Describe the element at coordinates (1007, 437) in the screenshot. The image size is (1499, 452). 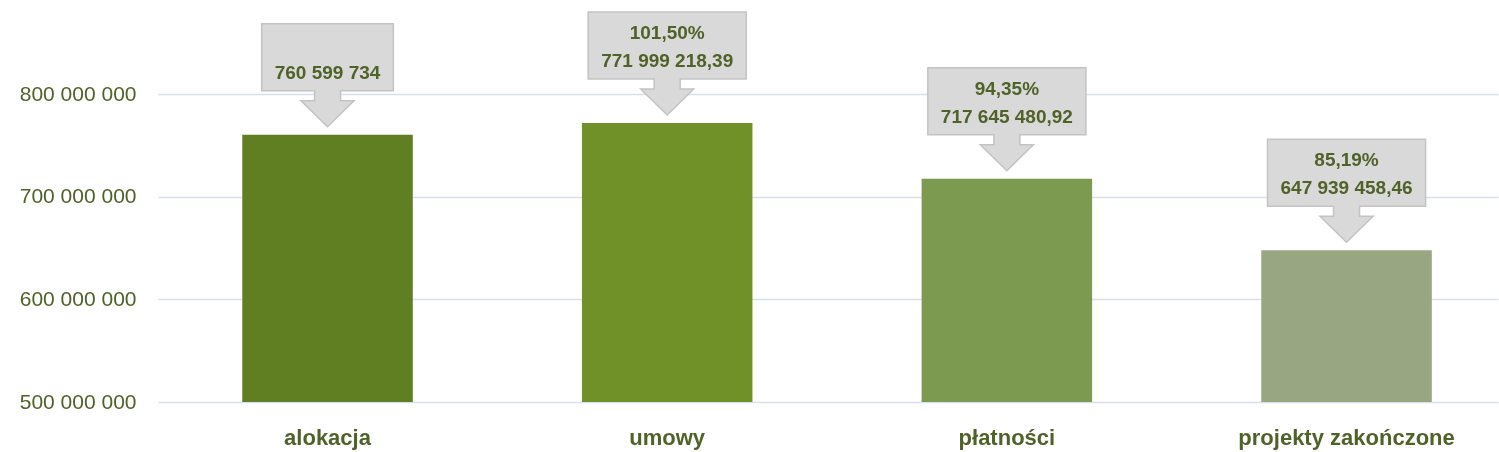
I see `x-tick-label: płatności` at that location.